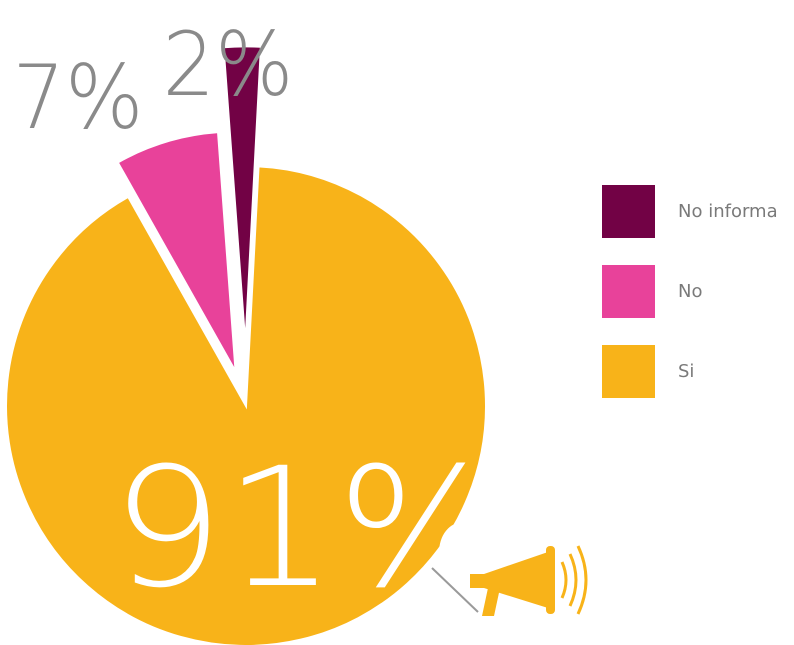 The image size is (794, 645). What do you see at coordinates (686, 371) in the screenshot?
I see `legend-label: Si` at bounding box center [686, 371].